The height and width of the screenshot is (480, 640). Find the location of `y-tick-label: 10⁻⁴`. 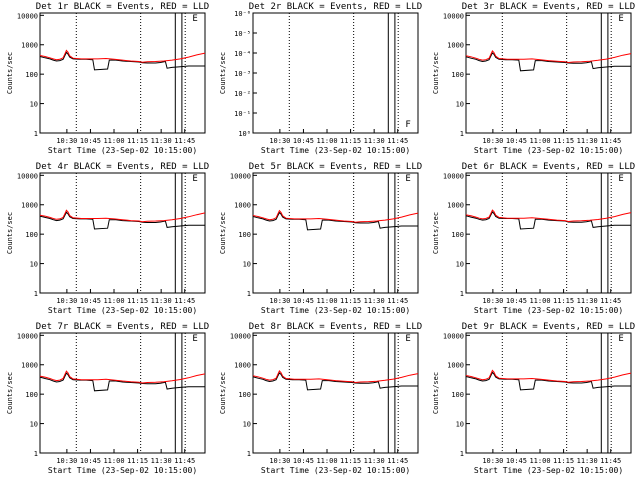

y-tick-label: 10⁻⁴ is located at coordinates (242, 54).